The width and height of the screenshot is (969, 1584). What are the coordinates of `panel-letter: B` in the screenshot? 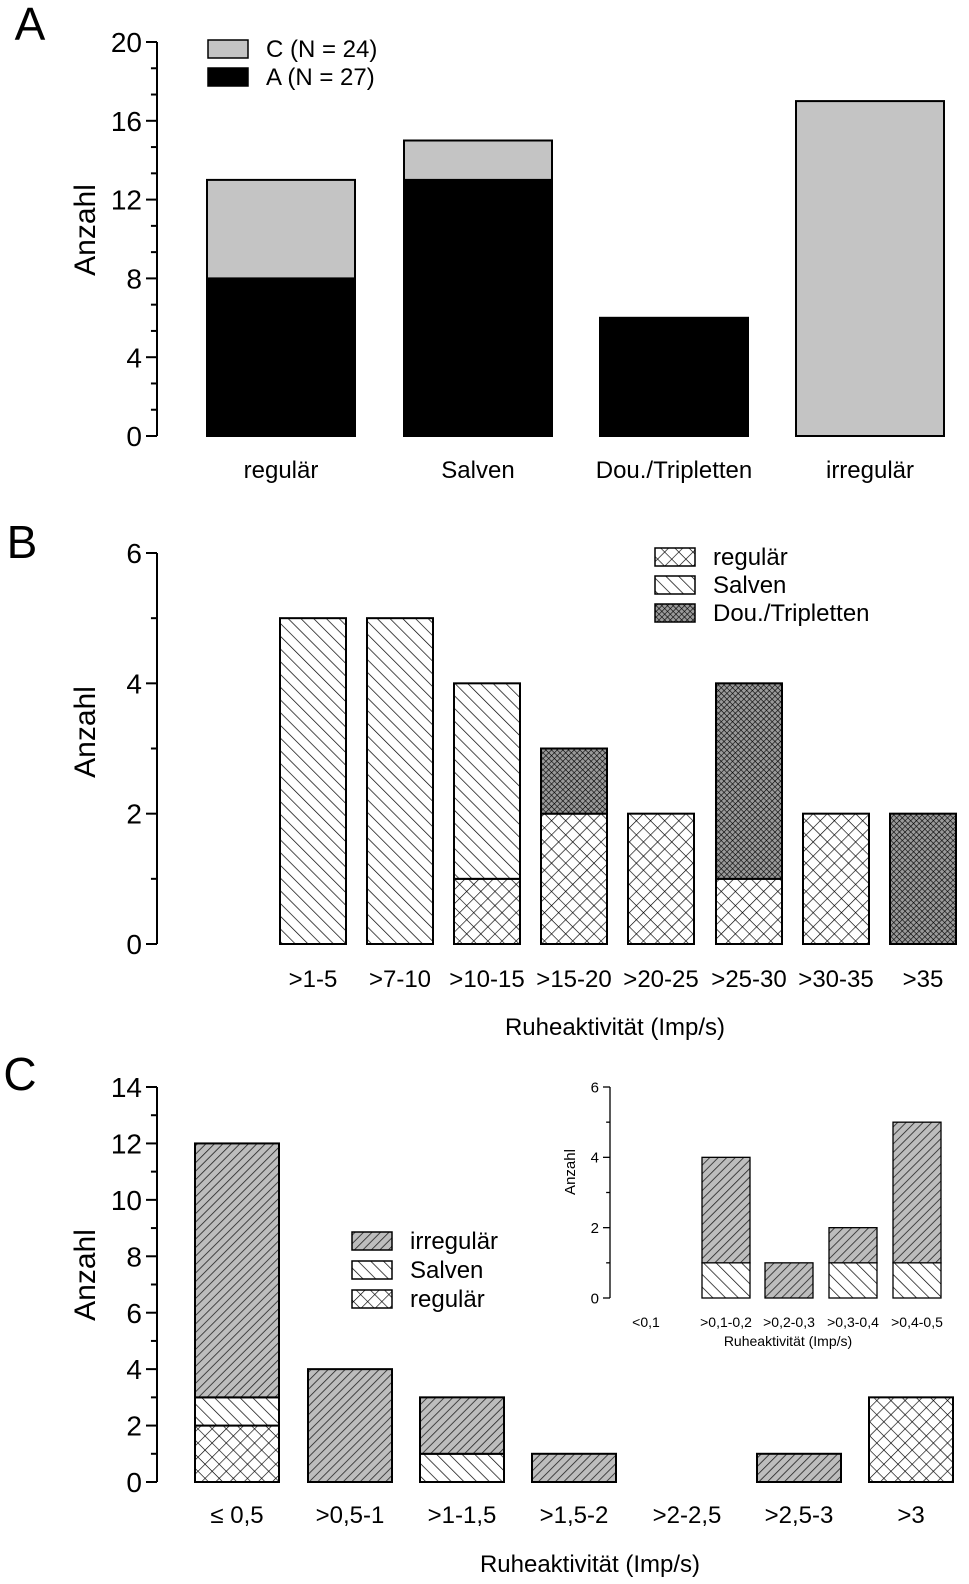 It's located at (22, 542).